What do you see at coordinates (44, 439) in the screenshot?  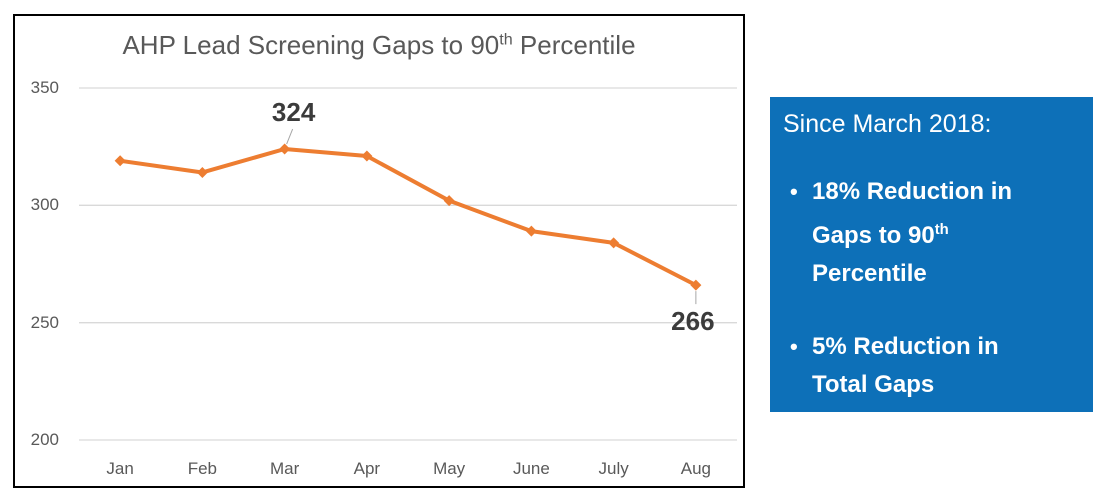 I see `y-axis-tick-label: 200` at bounding box center [44, 439].